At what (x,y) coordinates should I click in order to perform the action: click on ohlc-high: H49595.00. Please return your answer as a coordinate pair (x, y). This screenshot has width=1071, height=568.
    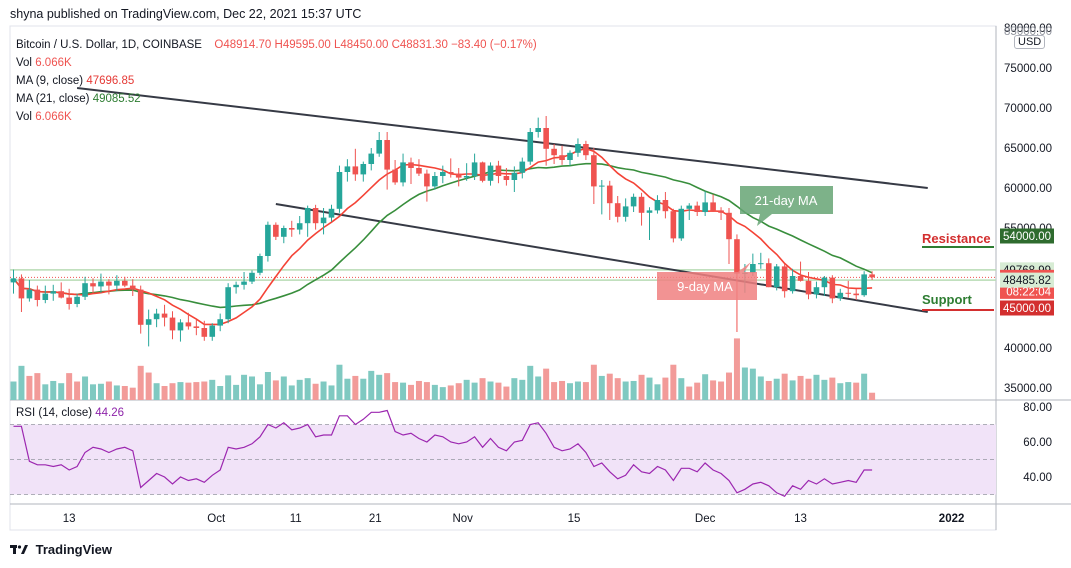
    Looking at the image, I should click on (302, 45).